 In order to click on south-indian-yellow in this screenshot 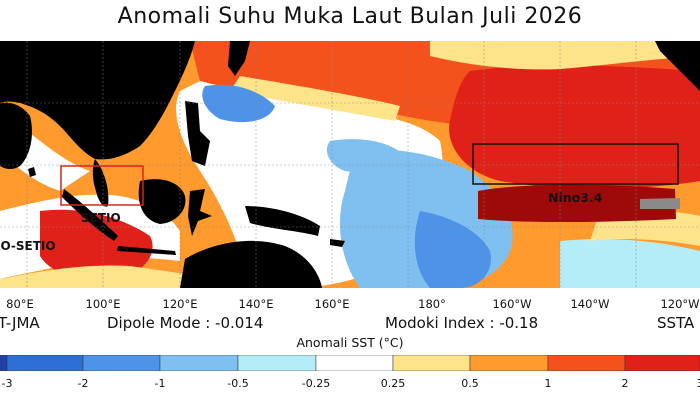, I will do `click(100, 276)`.